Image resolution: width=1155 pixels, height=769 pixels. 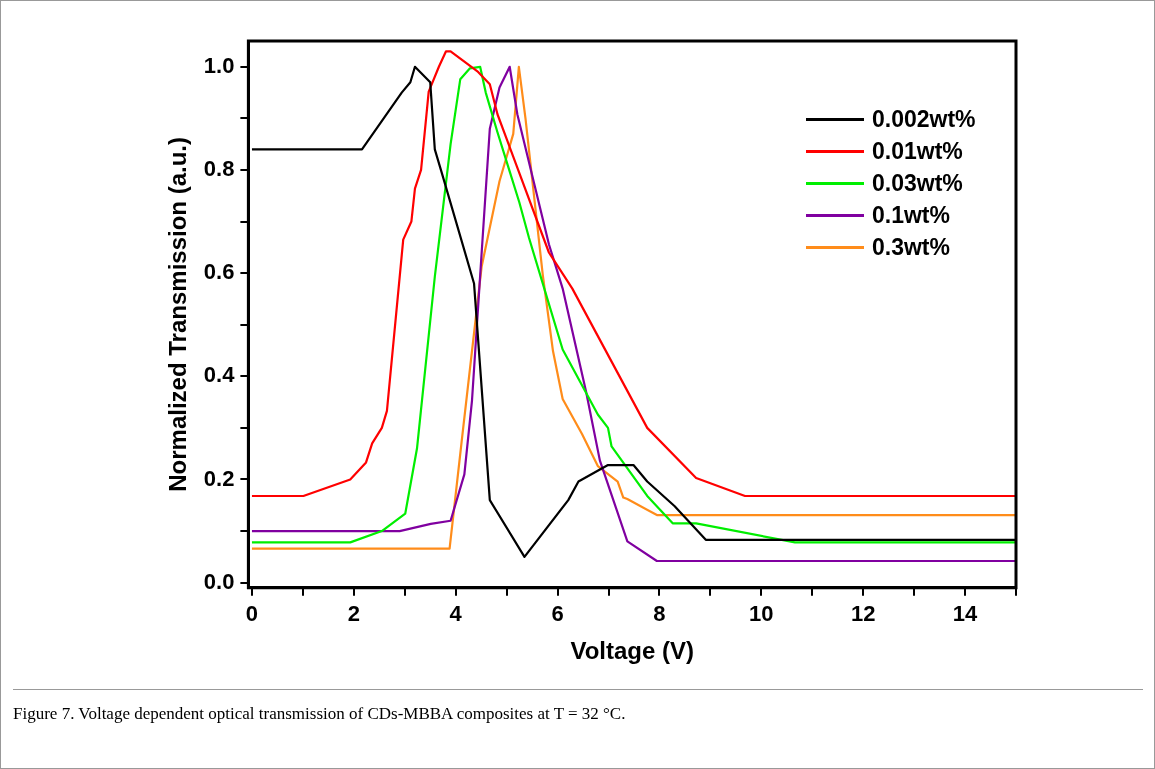 What do you see at coordinates (863, 614) in the screenshot?
I see `x-tick-label: 12` at bounding box center [863, 614].